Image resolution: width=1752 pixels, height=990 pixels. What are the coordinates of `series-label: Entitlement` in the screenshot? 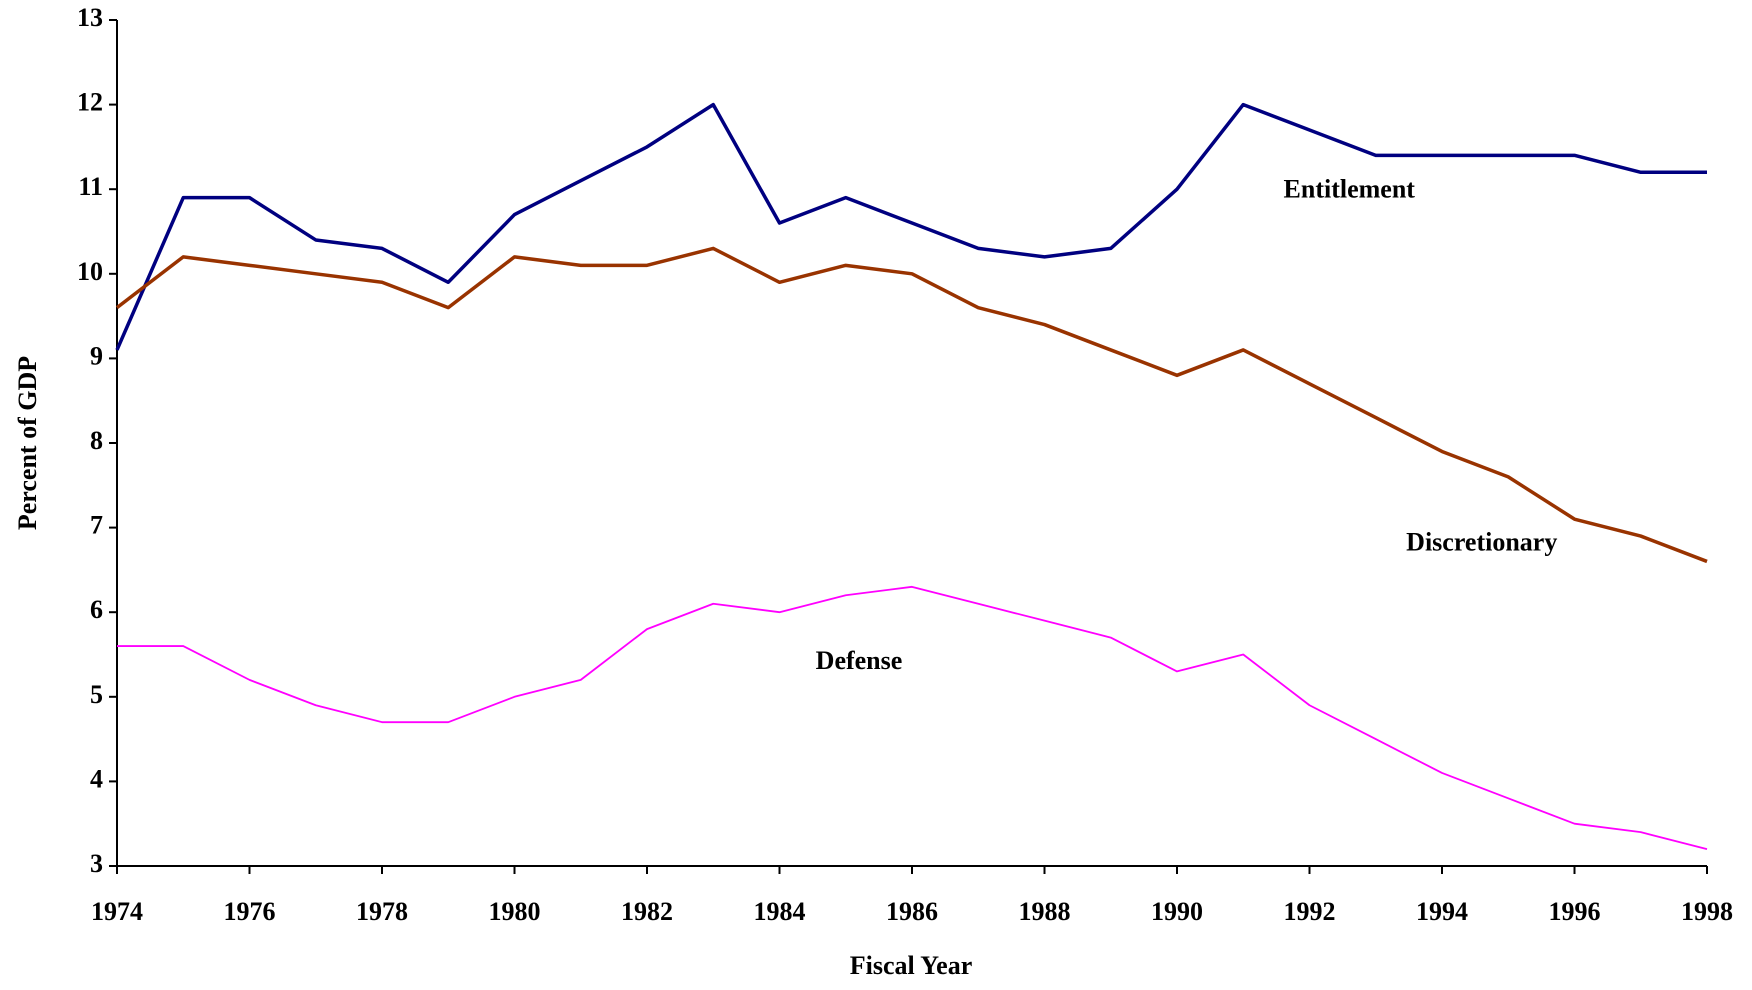 It's located at (1350, 189).